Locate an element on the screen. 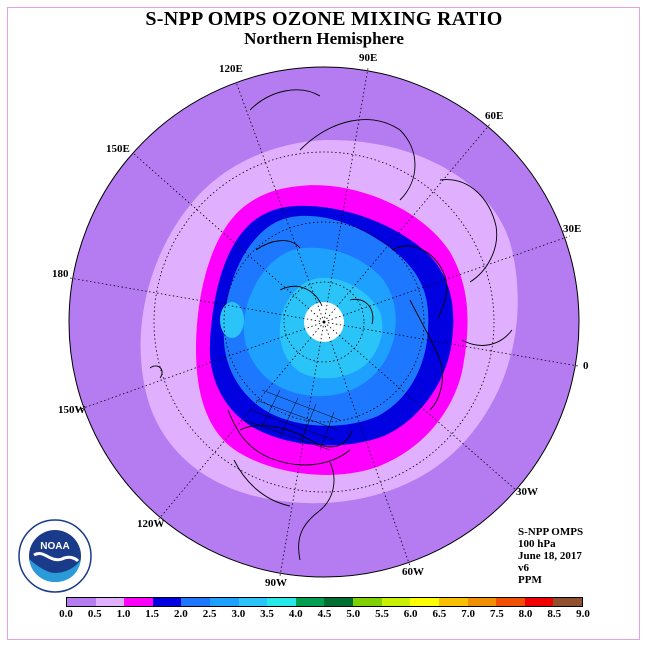 The height and width of the screenshot is (648, 648). lon-label-0: 0 is located at coordinates (586, 366).